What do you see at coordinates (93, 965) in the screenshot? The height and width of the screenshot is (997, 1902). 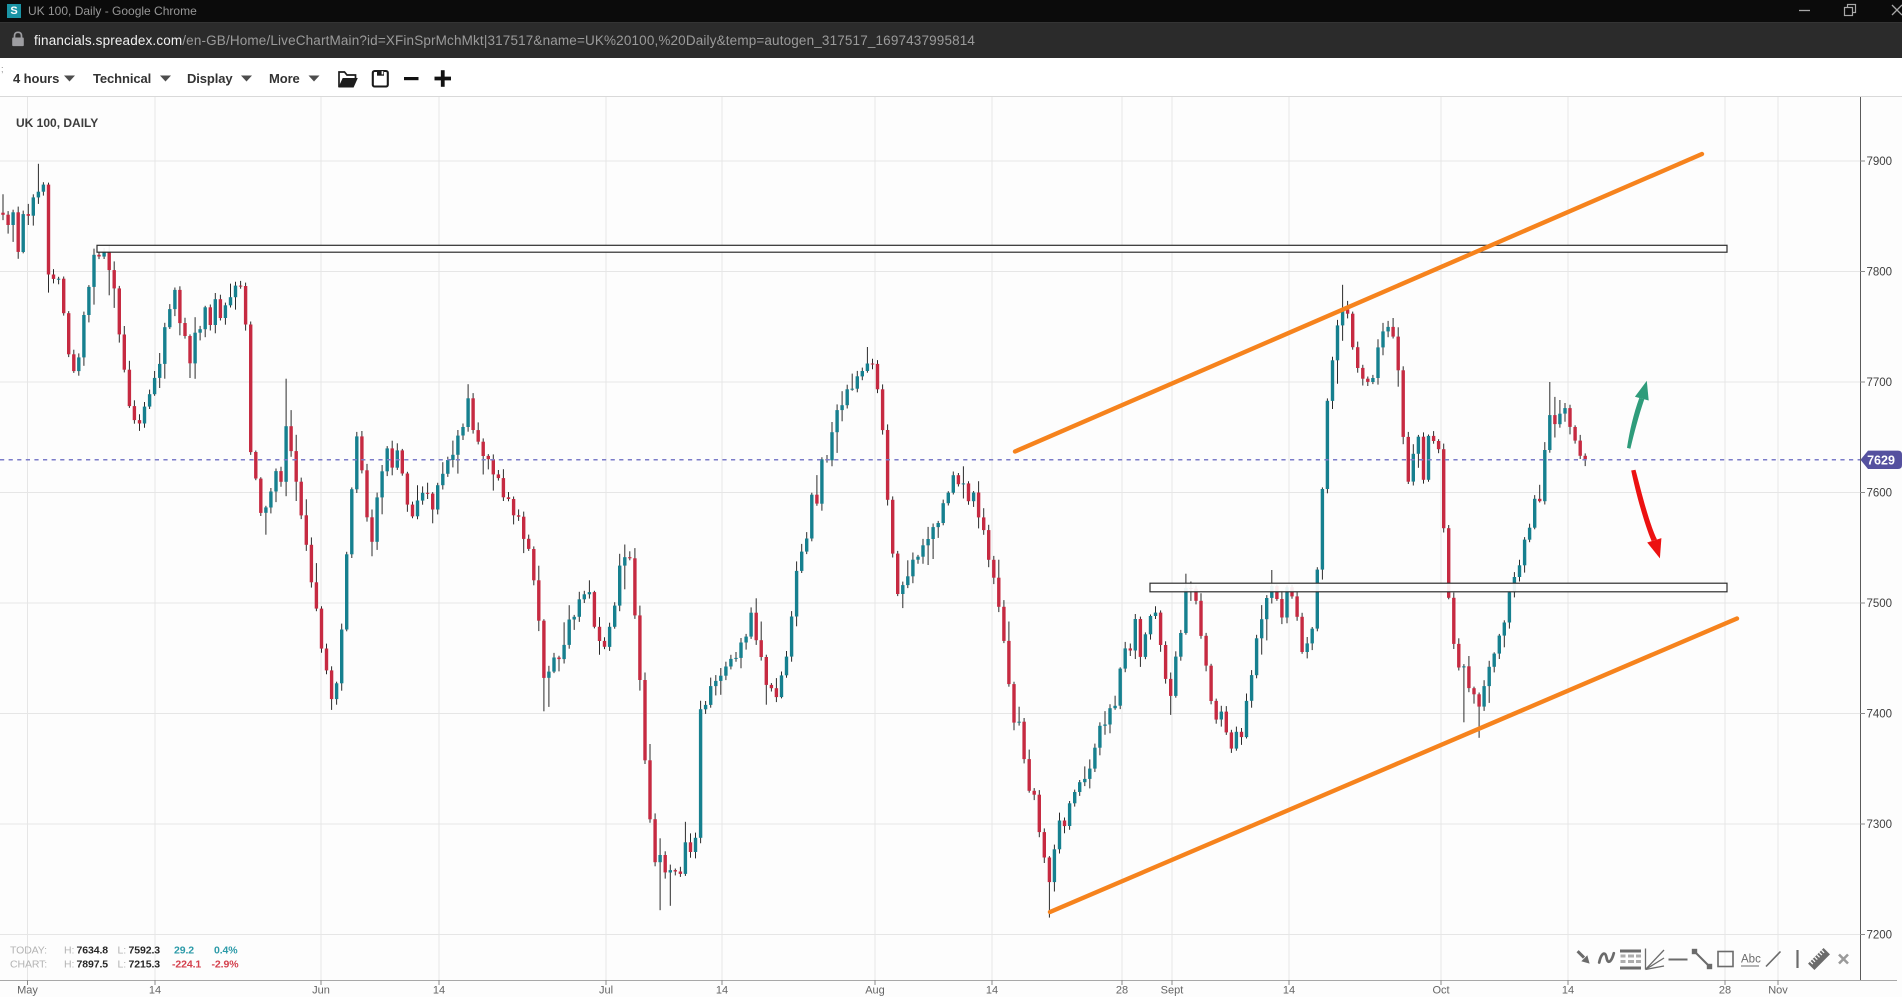 I see `svg-text: 7897.5` at bounding box center [93, 965].